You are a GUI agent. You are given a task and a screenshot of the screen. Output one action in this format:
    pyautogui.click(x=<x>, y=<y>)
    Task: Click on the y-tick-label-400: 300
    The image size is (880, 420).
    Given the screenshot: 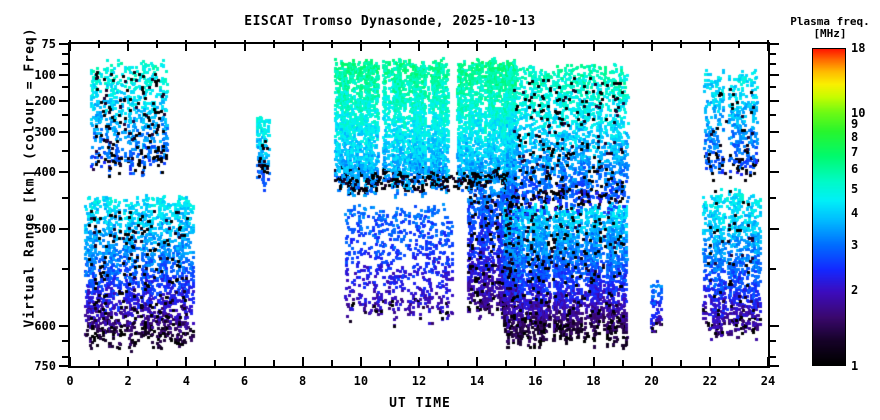 What is the action you would take?
    pyautogui.click(x=45, y=131)
    